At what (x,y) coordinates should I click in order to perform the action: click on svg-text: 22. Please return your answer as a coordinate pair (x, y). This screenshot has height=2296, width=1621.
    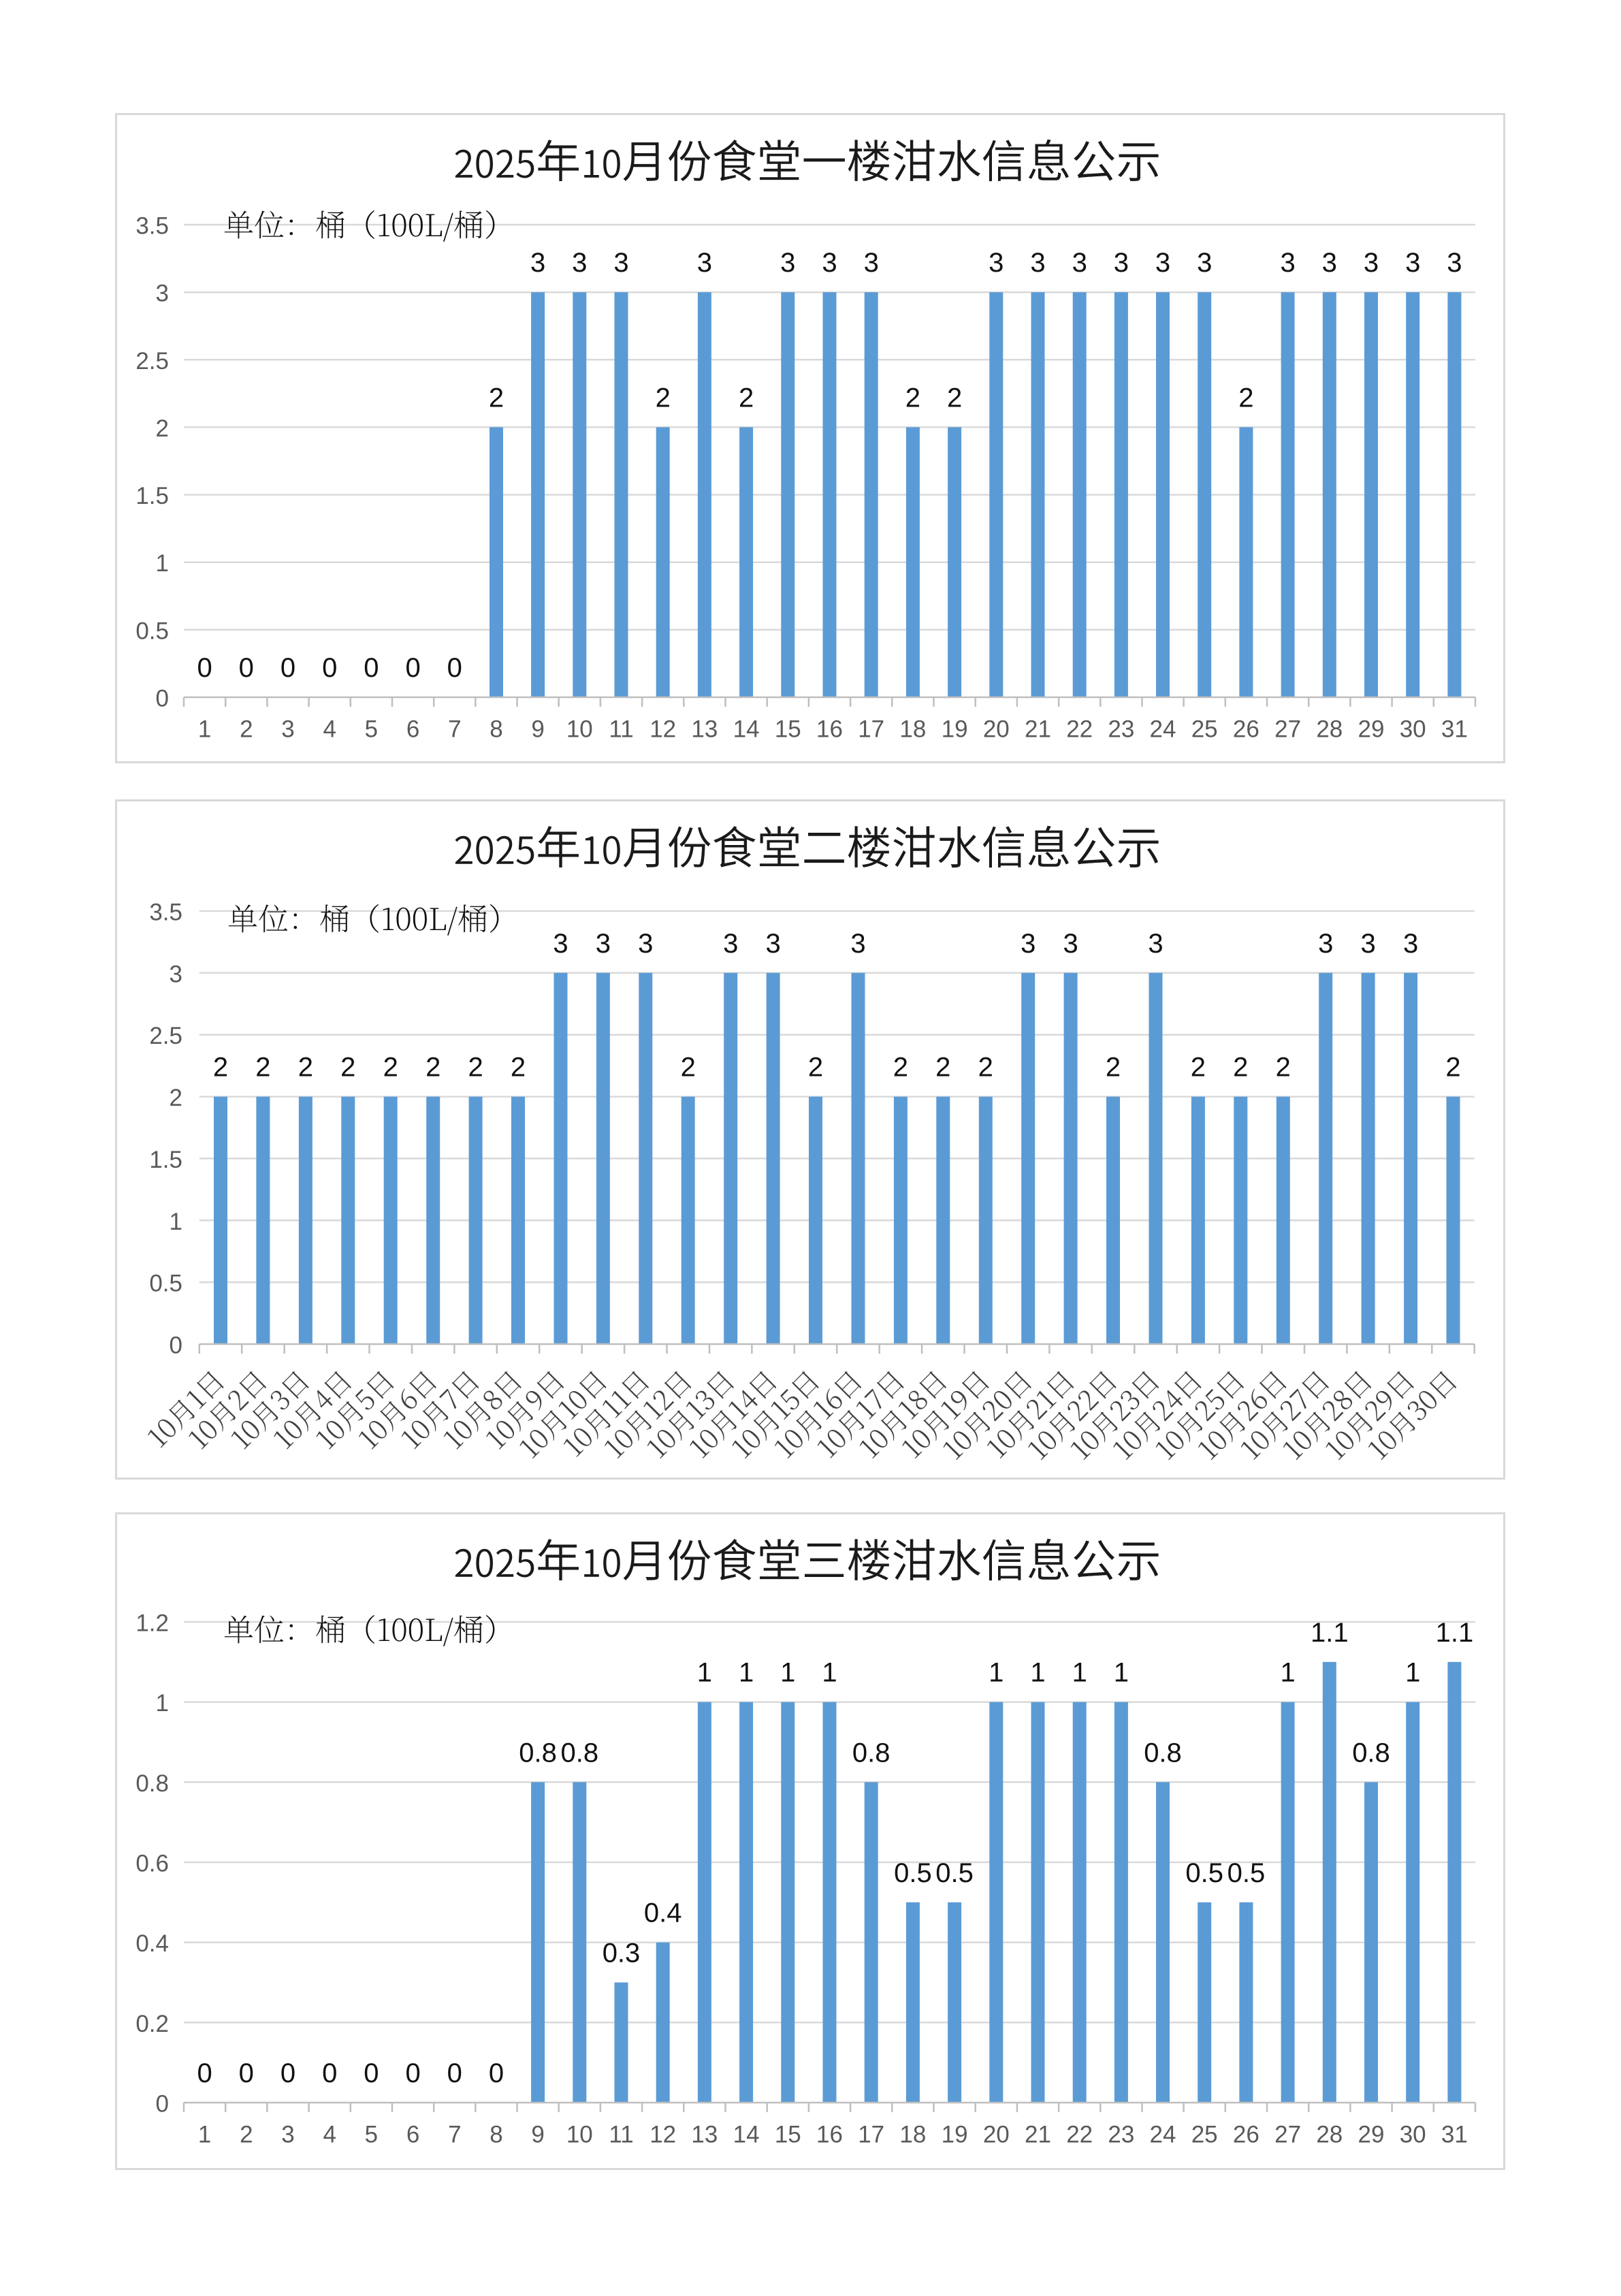
    Looking at the image, I should click on (1079, 729).